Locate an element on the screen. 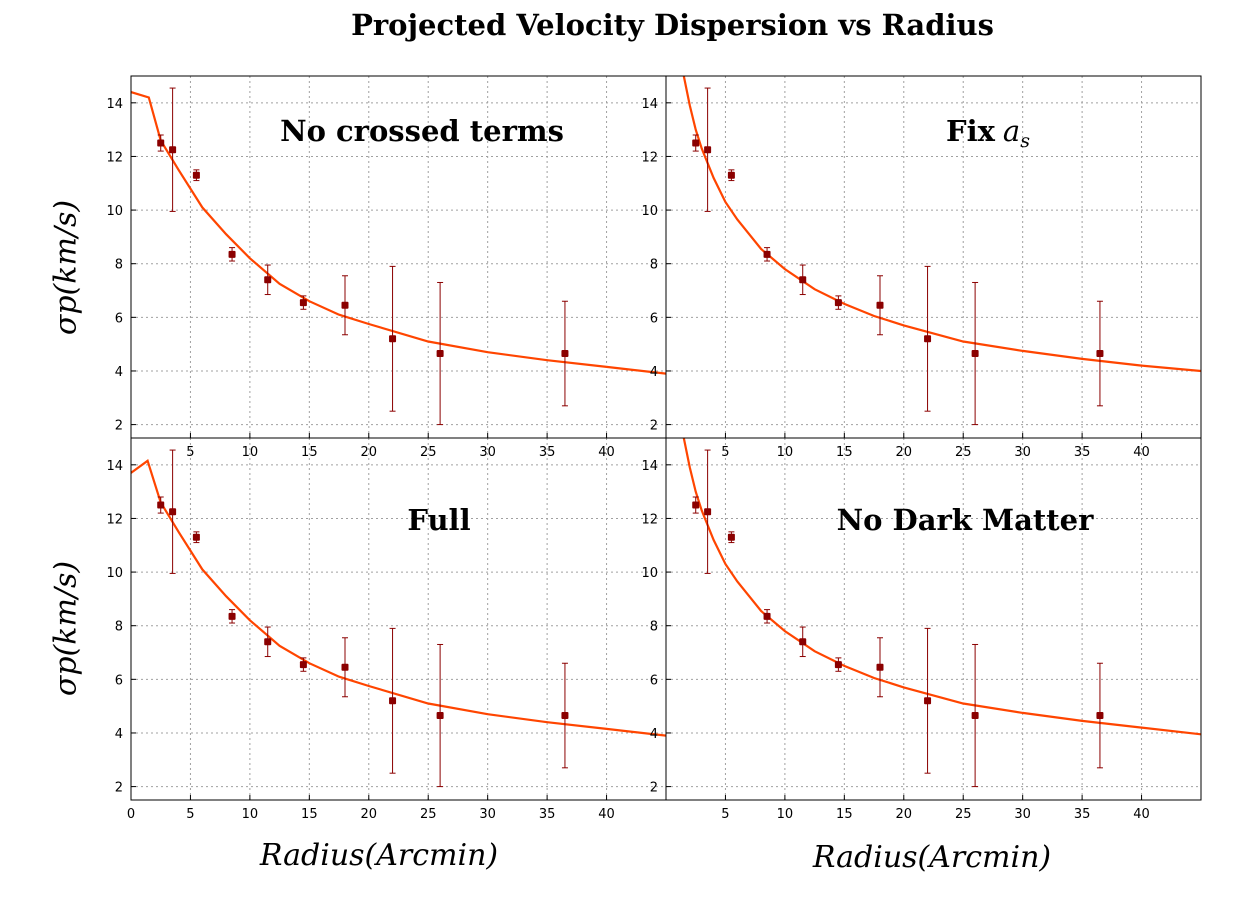 This screenshot has height=910, width=1233. x-axis-label-right: Radius(Arcmin) is located at coordinates (932, 857).